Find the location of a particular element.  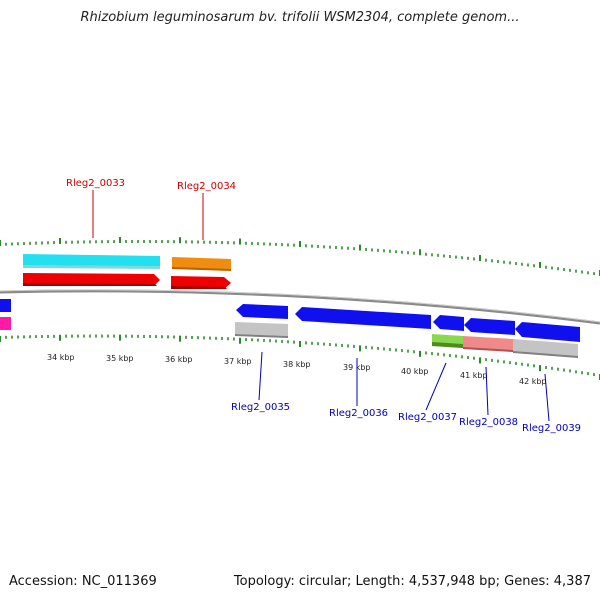

gene-label-rleg2-0039: Rleg2_0039 is located at coordinates (551, 428).